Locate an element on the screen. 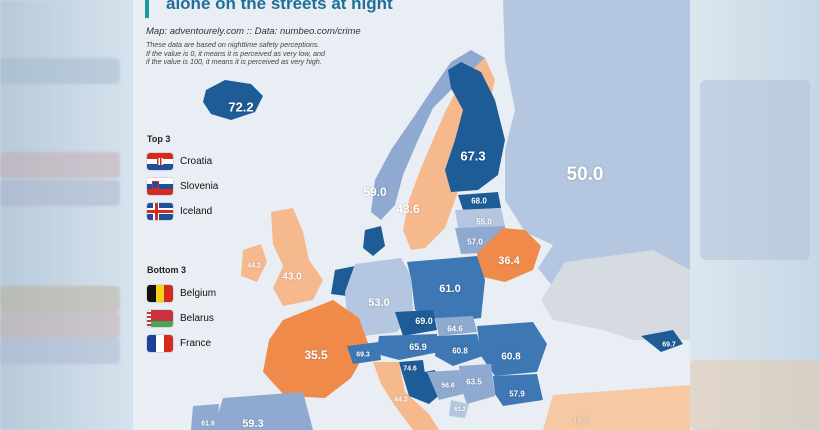  value-label-latvia: 55.0 is located at coordinates (484, 222).